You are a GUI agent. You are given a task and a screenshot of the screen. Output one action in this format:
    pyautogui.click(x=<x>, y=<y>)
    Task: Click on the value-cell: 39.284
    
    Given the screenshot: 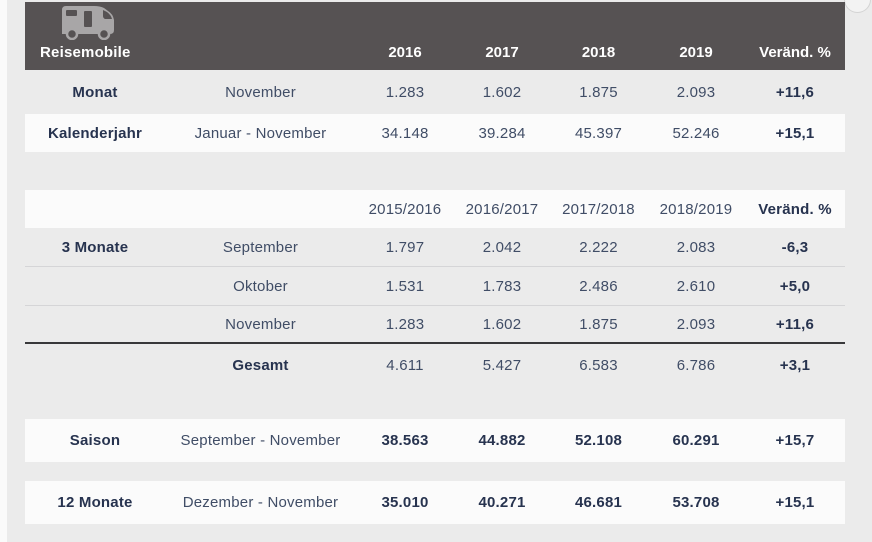 What is the action you would take?
    pyautogui.click(x=502, y=133)
    